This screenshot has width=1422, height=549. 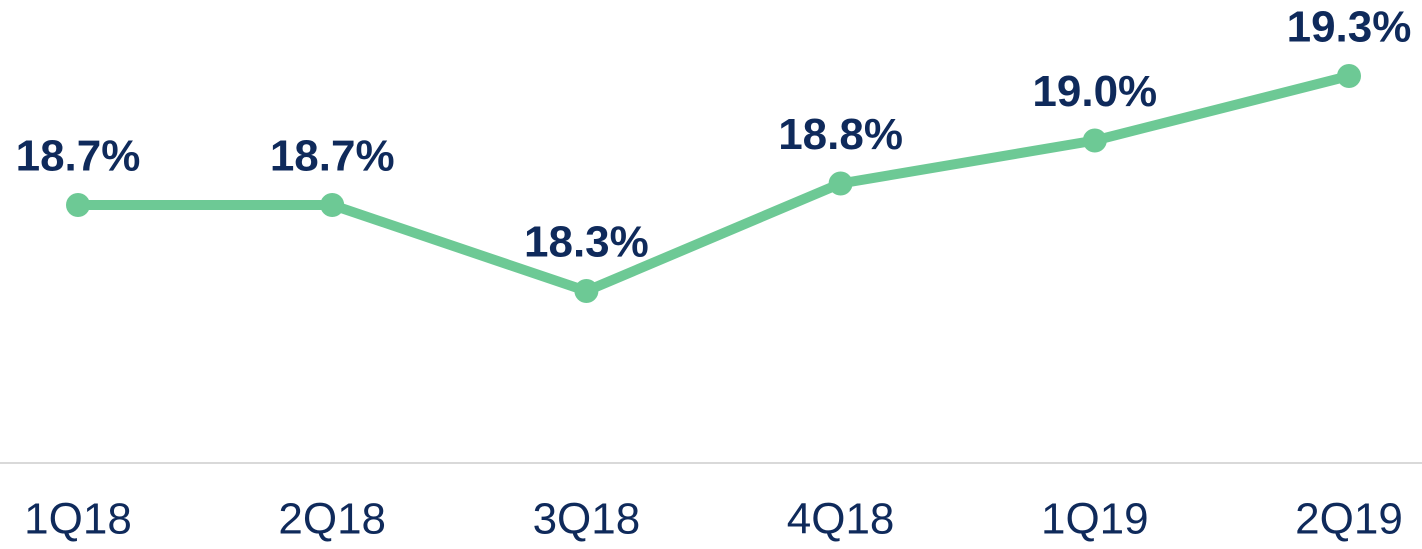 What do you see at coordinates (840, 134) in the screenshot?
I see `data-label: 18.8%` at bounding box center [840, 134].